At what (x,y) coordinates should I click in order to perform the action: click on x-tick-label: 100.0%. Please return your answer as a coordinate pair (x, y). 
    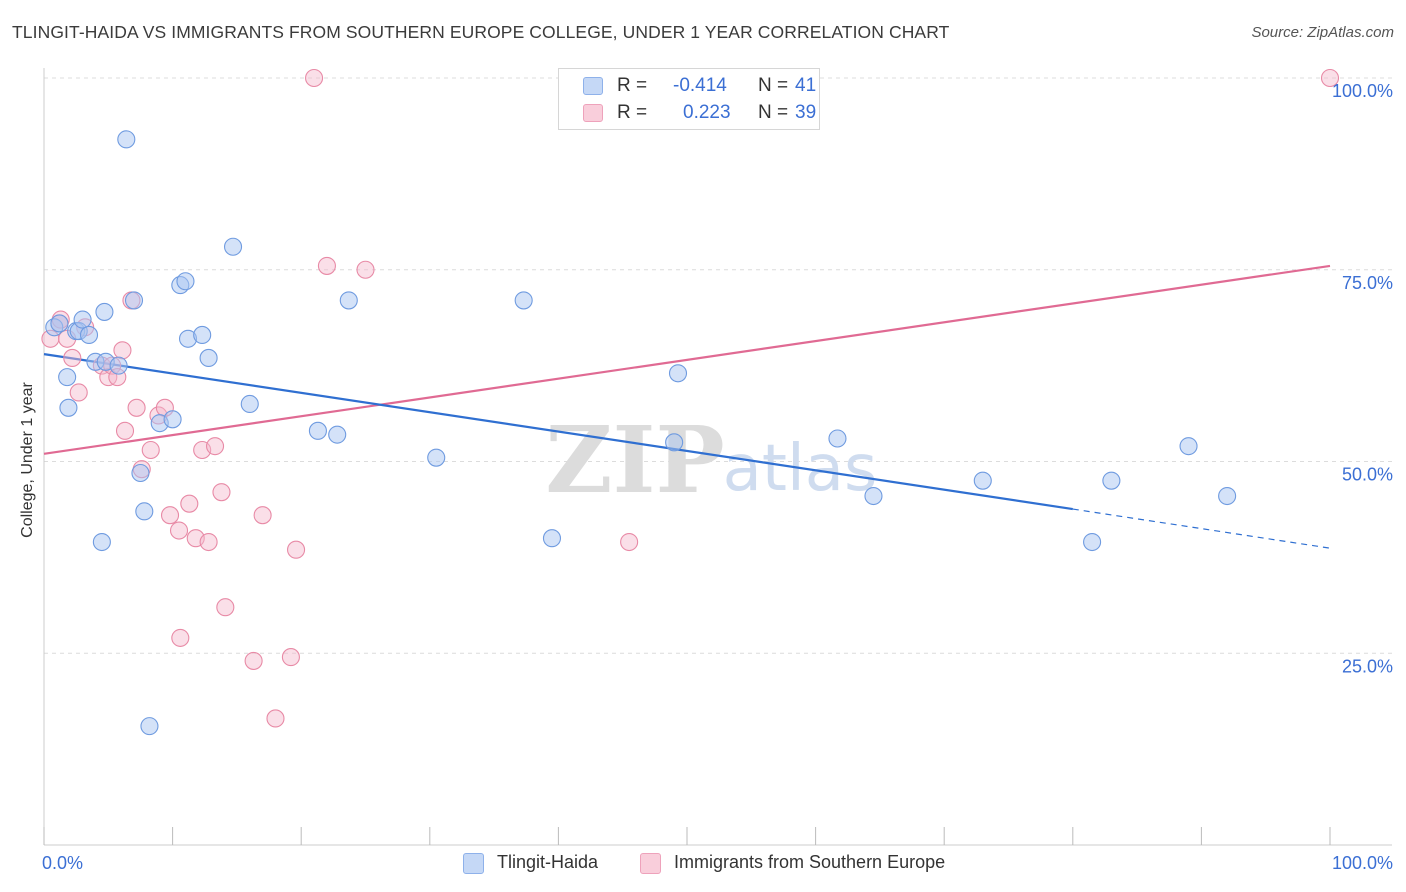
    Looking at the image, I should click on (1362, 863).